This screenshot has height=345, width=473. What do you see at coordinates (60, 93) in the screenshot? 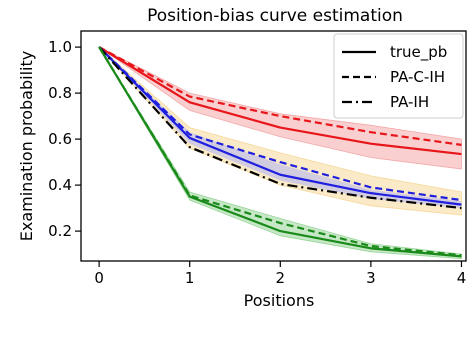
I see `y-tick-label: 0.8` at bounding box center [60, 93].